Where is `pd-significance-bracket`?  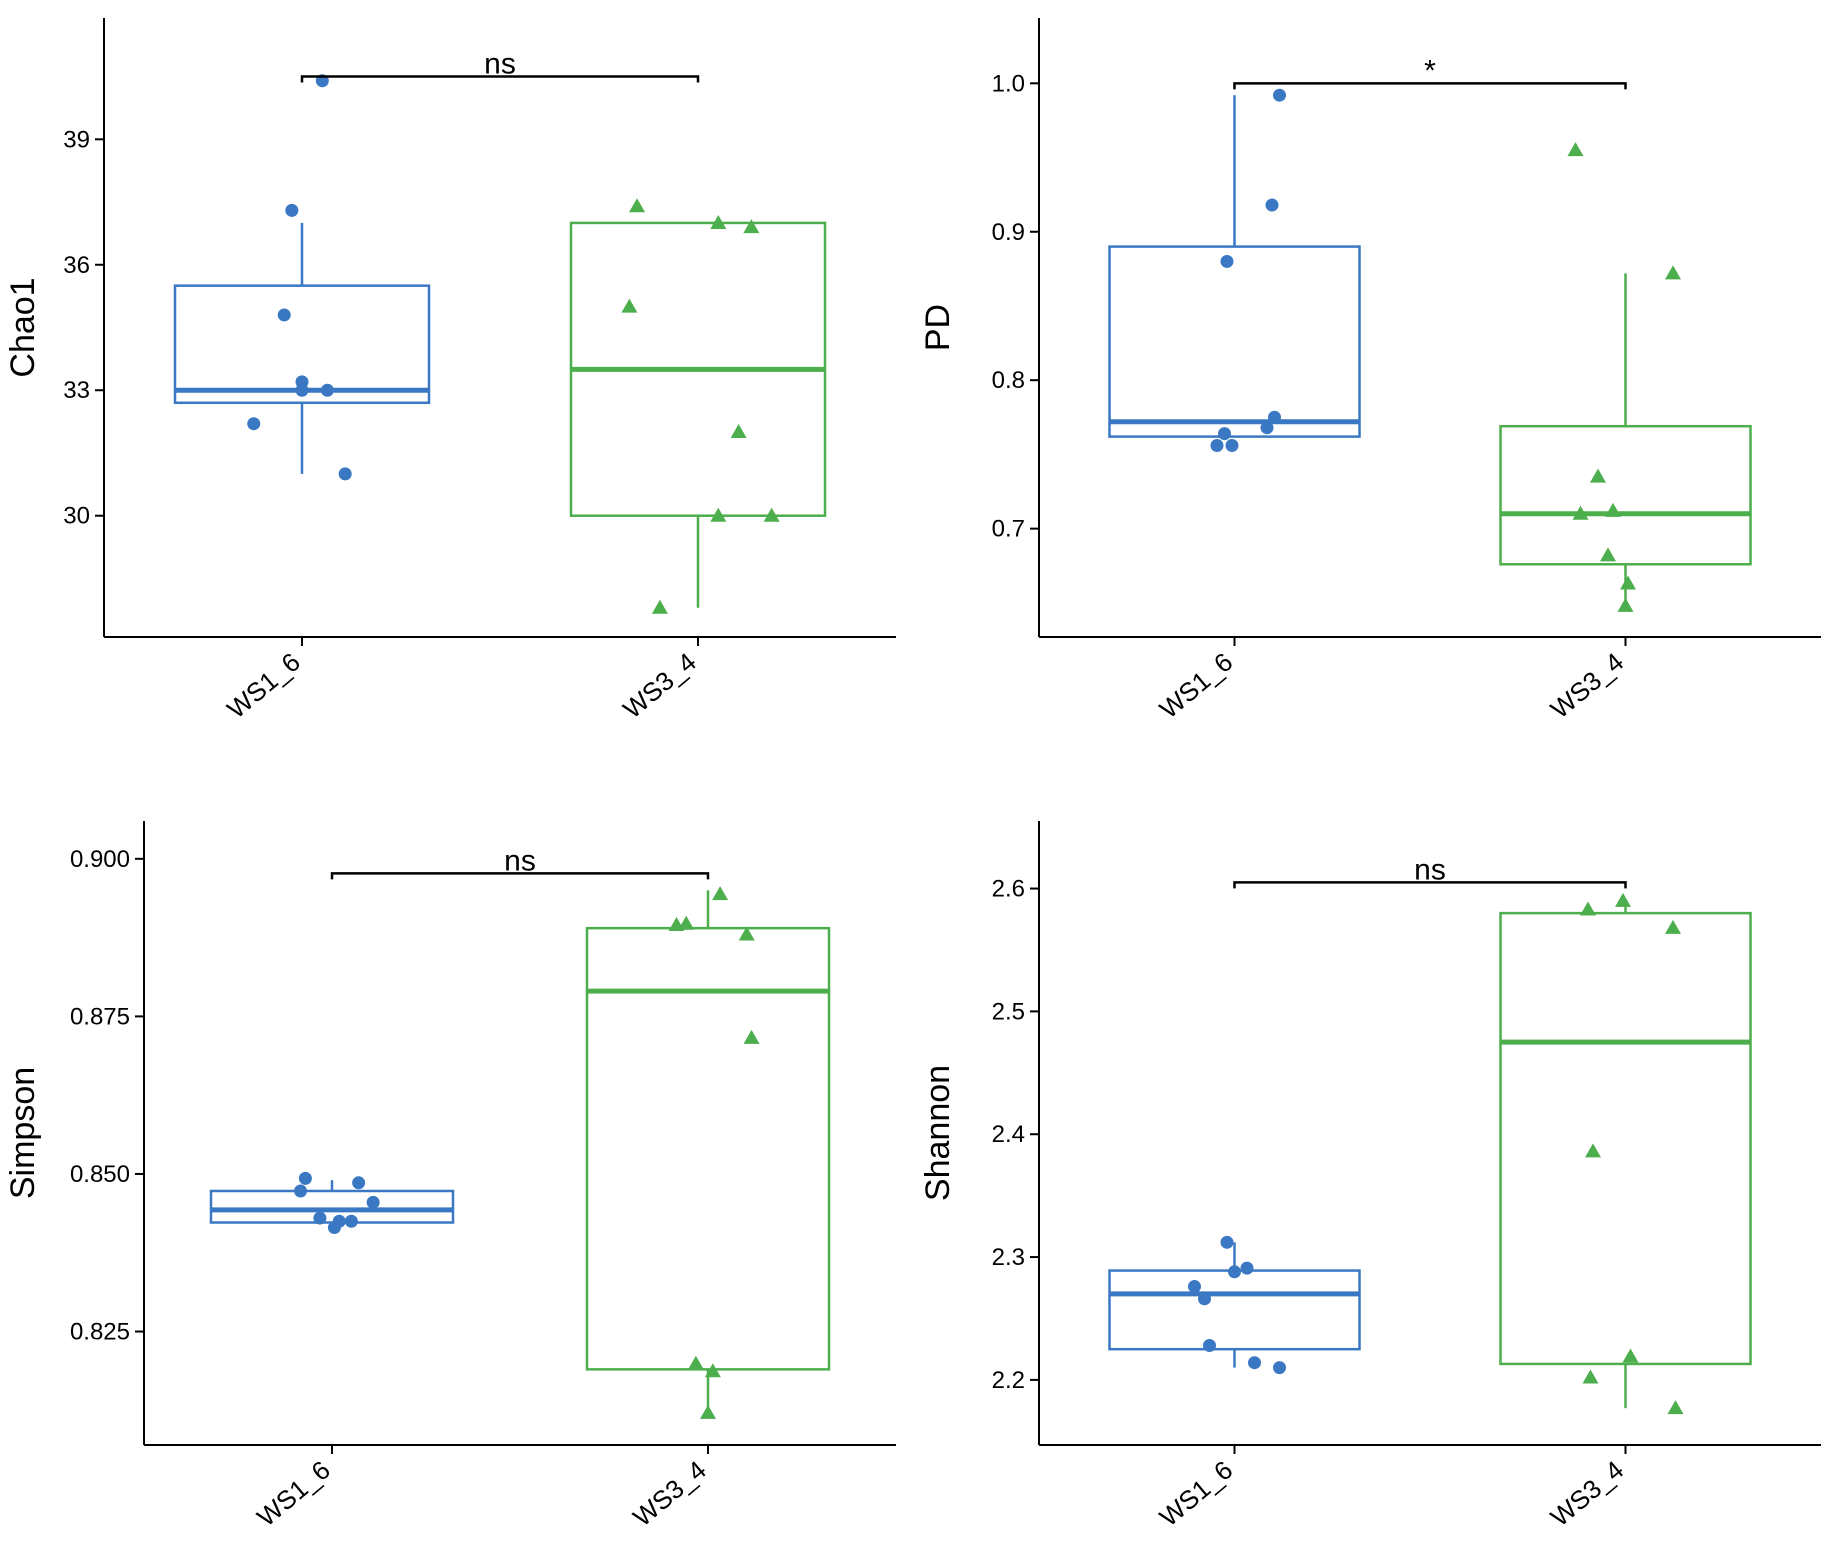
pd-significance-bracket is located at coordinates (1430, 86).